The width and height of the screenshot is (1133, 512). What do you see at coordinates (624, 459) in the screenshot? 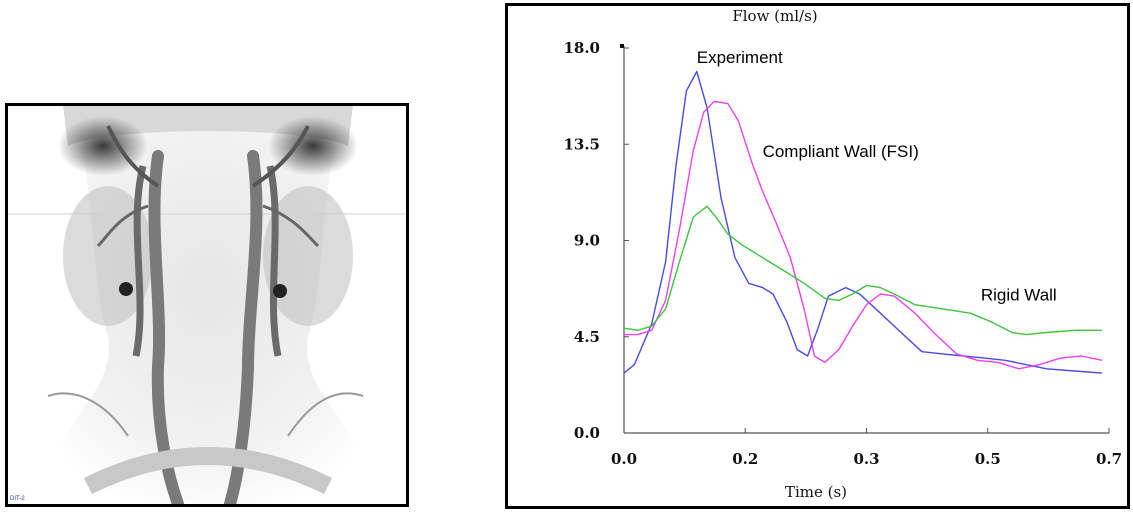
I see `x-tick-label: 0.0` at bounding box center [624, 459].